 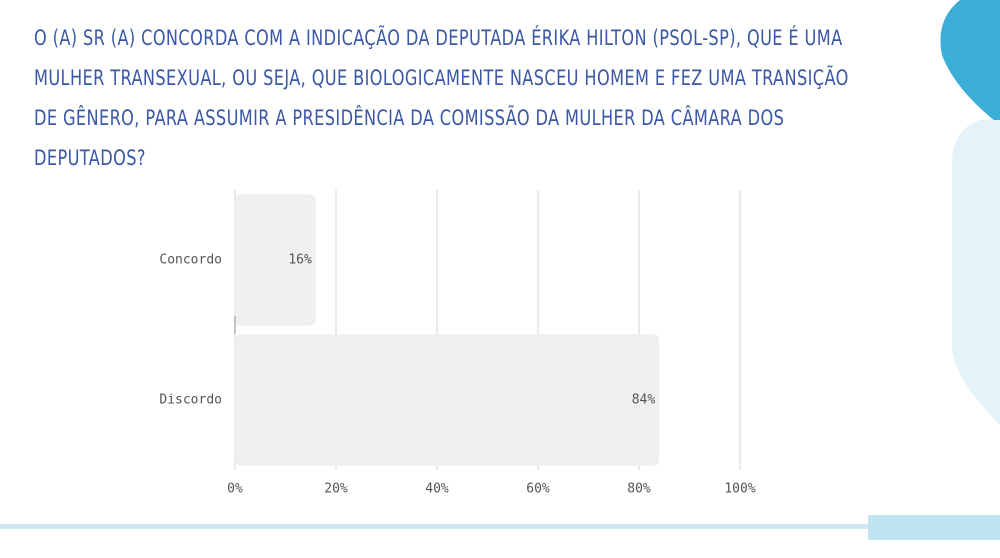 What do you see at coordinates (644, 400) in the screenshot?
I see `value-label: 84%` at bounding box center [644, 400].